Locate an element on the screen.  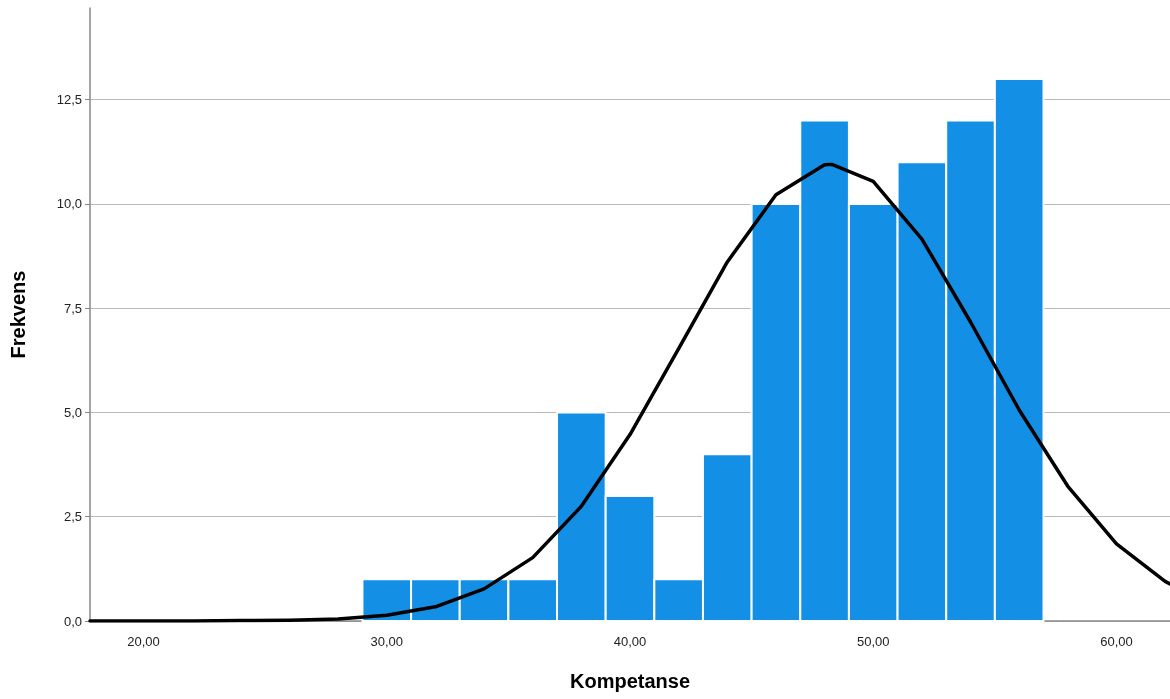
x-tick-label: 50,00 is located at coordinates (873, 641).